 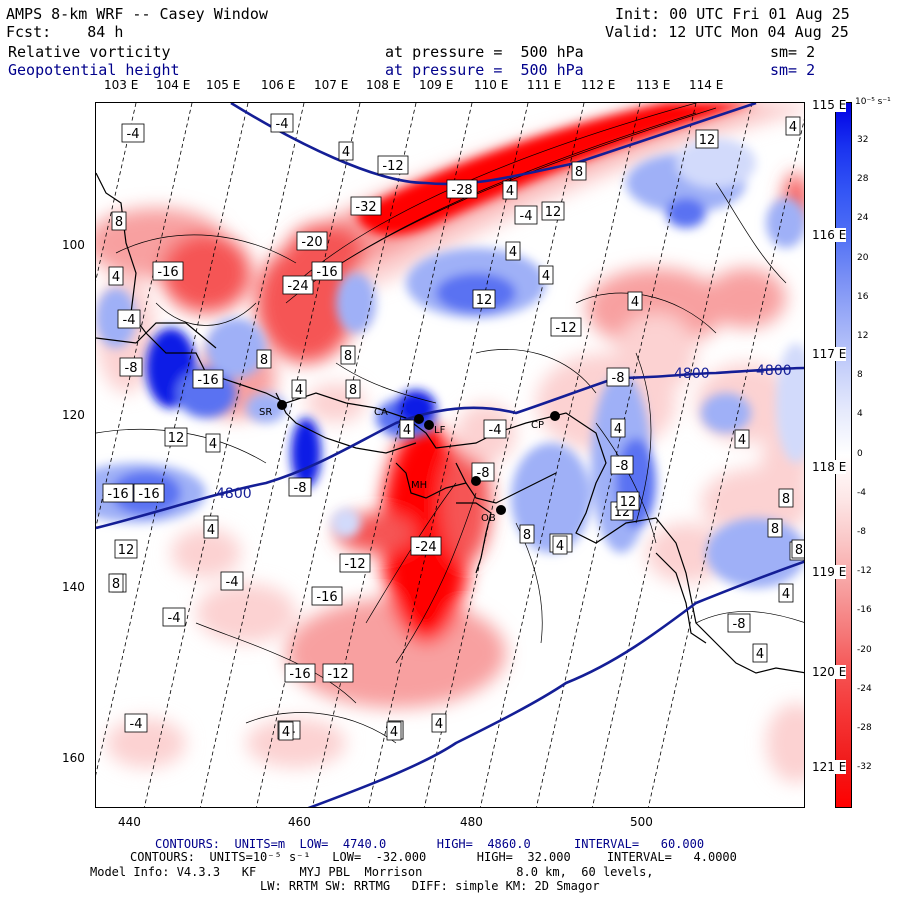 What do you see at coordinates (409, 462) in the screenshot?
I see `station-markers: SR CA LF CP MH OB` at bounding box center [409, 462].